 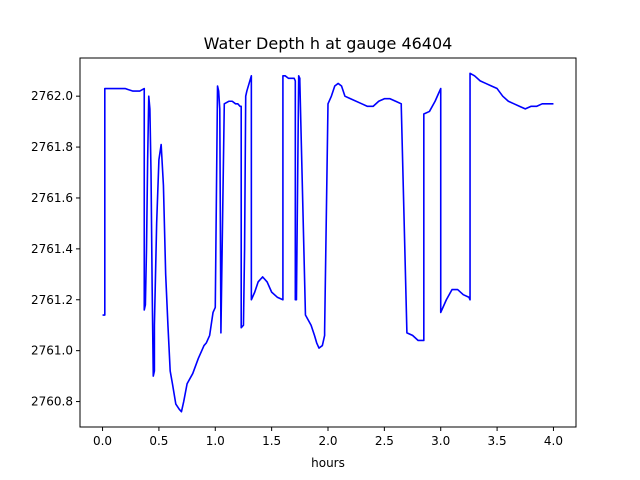 I want to click on x-tick-label: 1.0, so click(x=215, y=441).